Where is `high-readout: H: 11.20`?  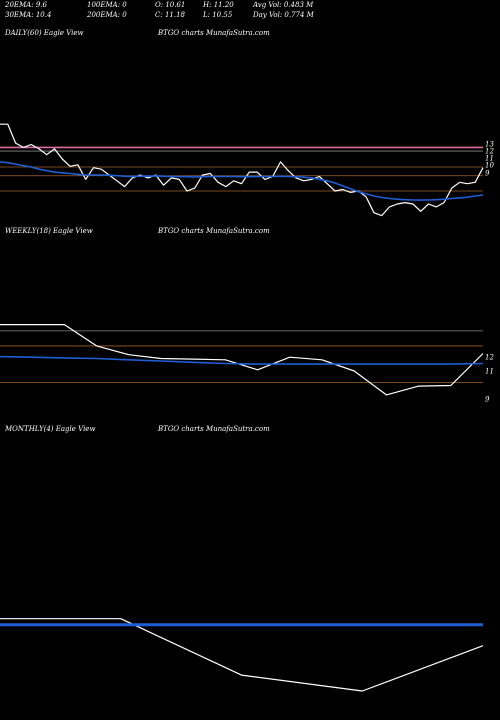 high-readout: H: 11.20 is located at coordinates (218, 5).